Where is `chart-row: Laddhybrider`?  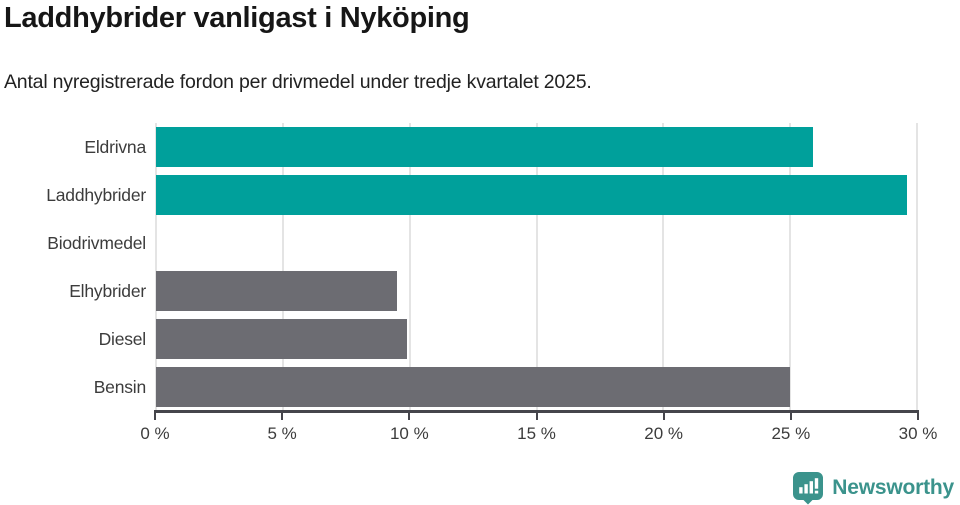
chart-row: Laddhybrider is located at coordinates (458, 195).